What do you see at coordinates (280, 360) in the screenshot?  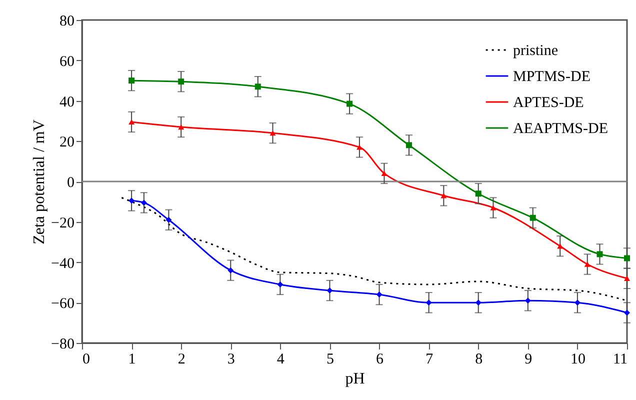 I see `x-tick-label: 4` at bounding box center [280, 360].